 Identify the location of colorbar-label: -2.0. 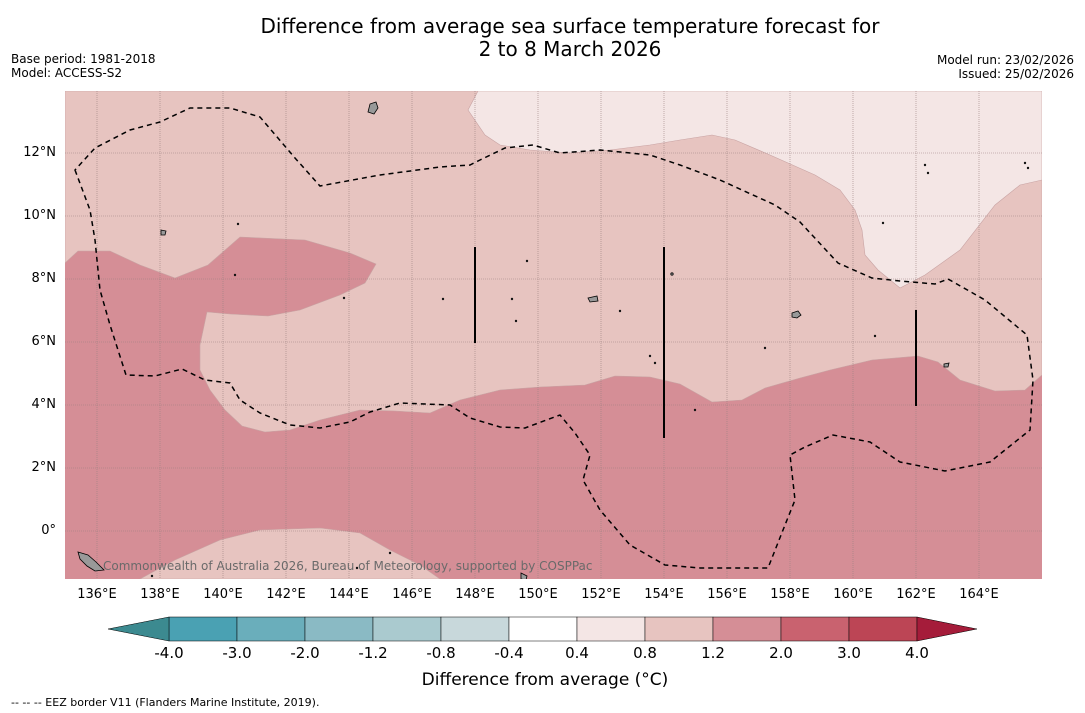
(305, 653).